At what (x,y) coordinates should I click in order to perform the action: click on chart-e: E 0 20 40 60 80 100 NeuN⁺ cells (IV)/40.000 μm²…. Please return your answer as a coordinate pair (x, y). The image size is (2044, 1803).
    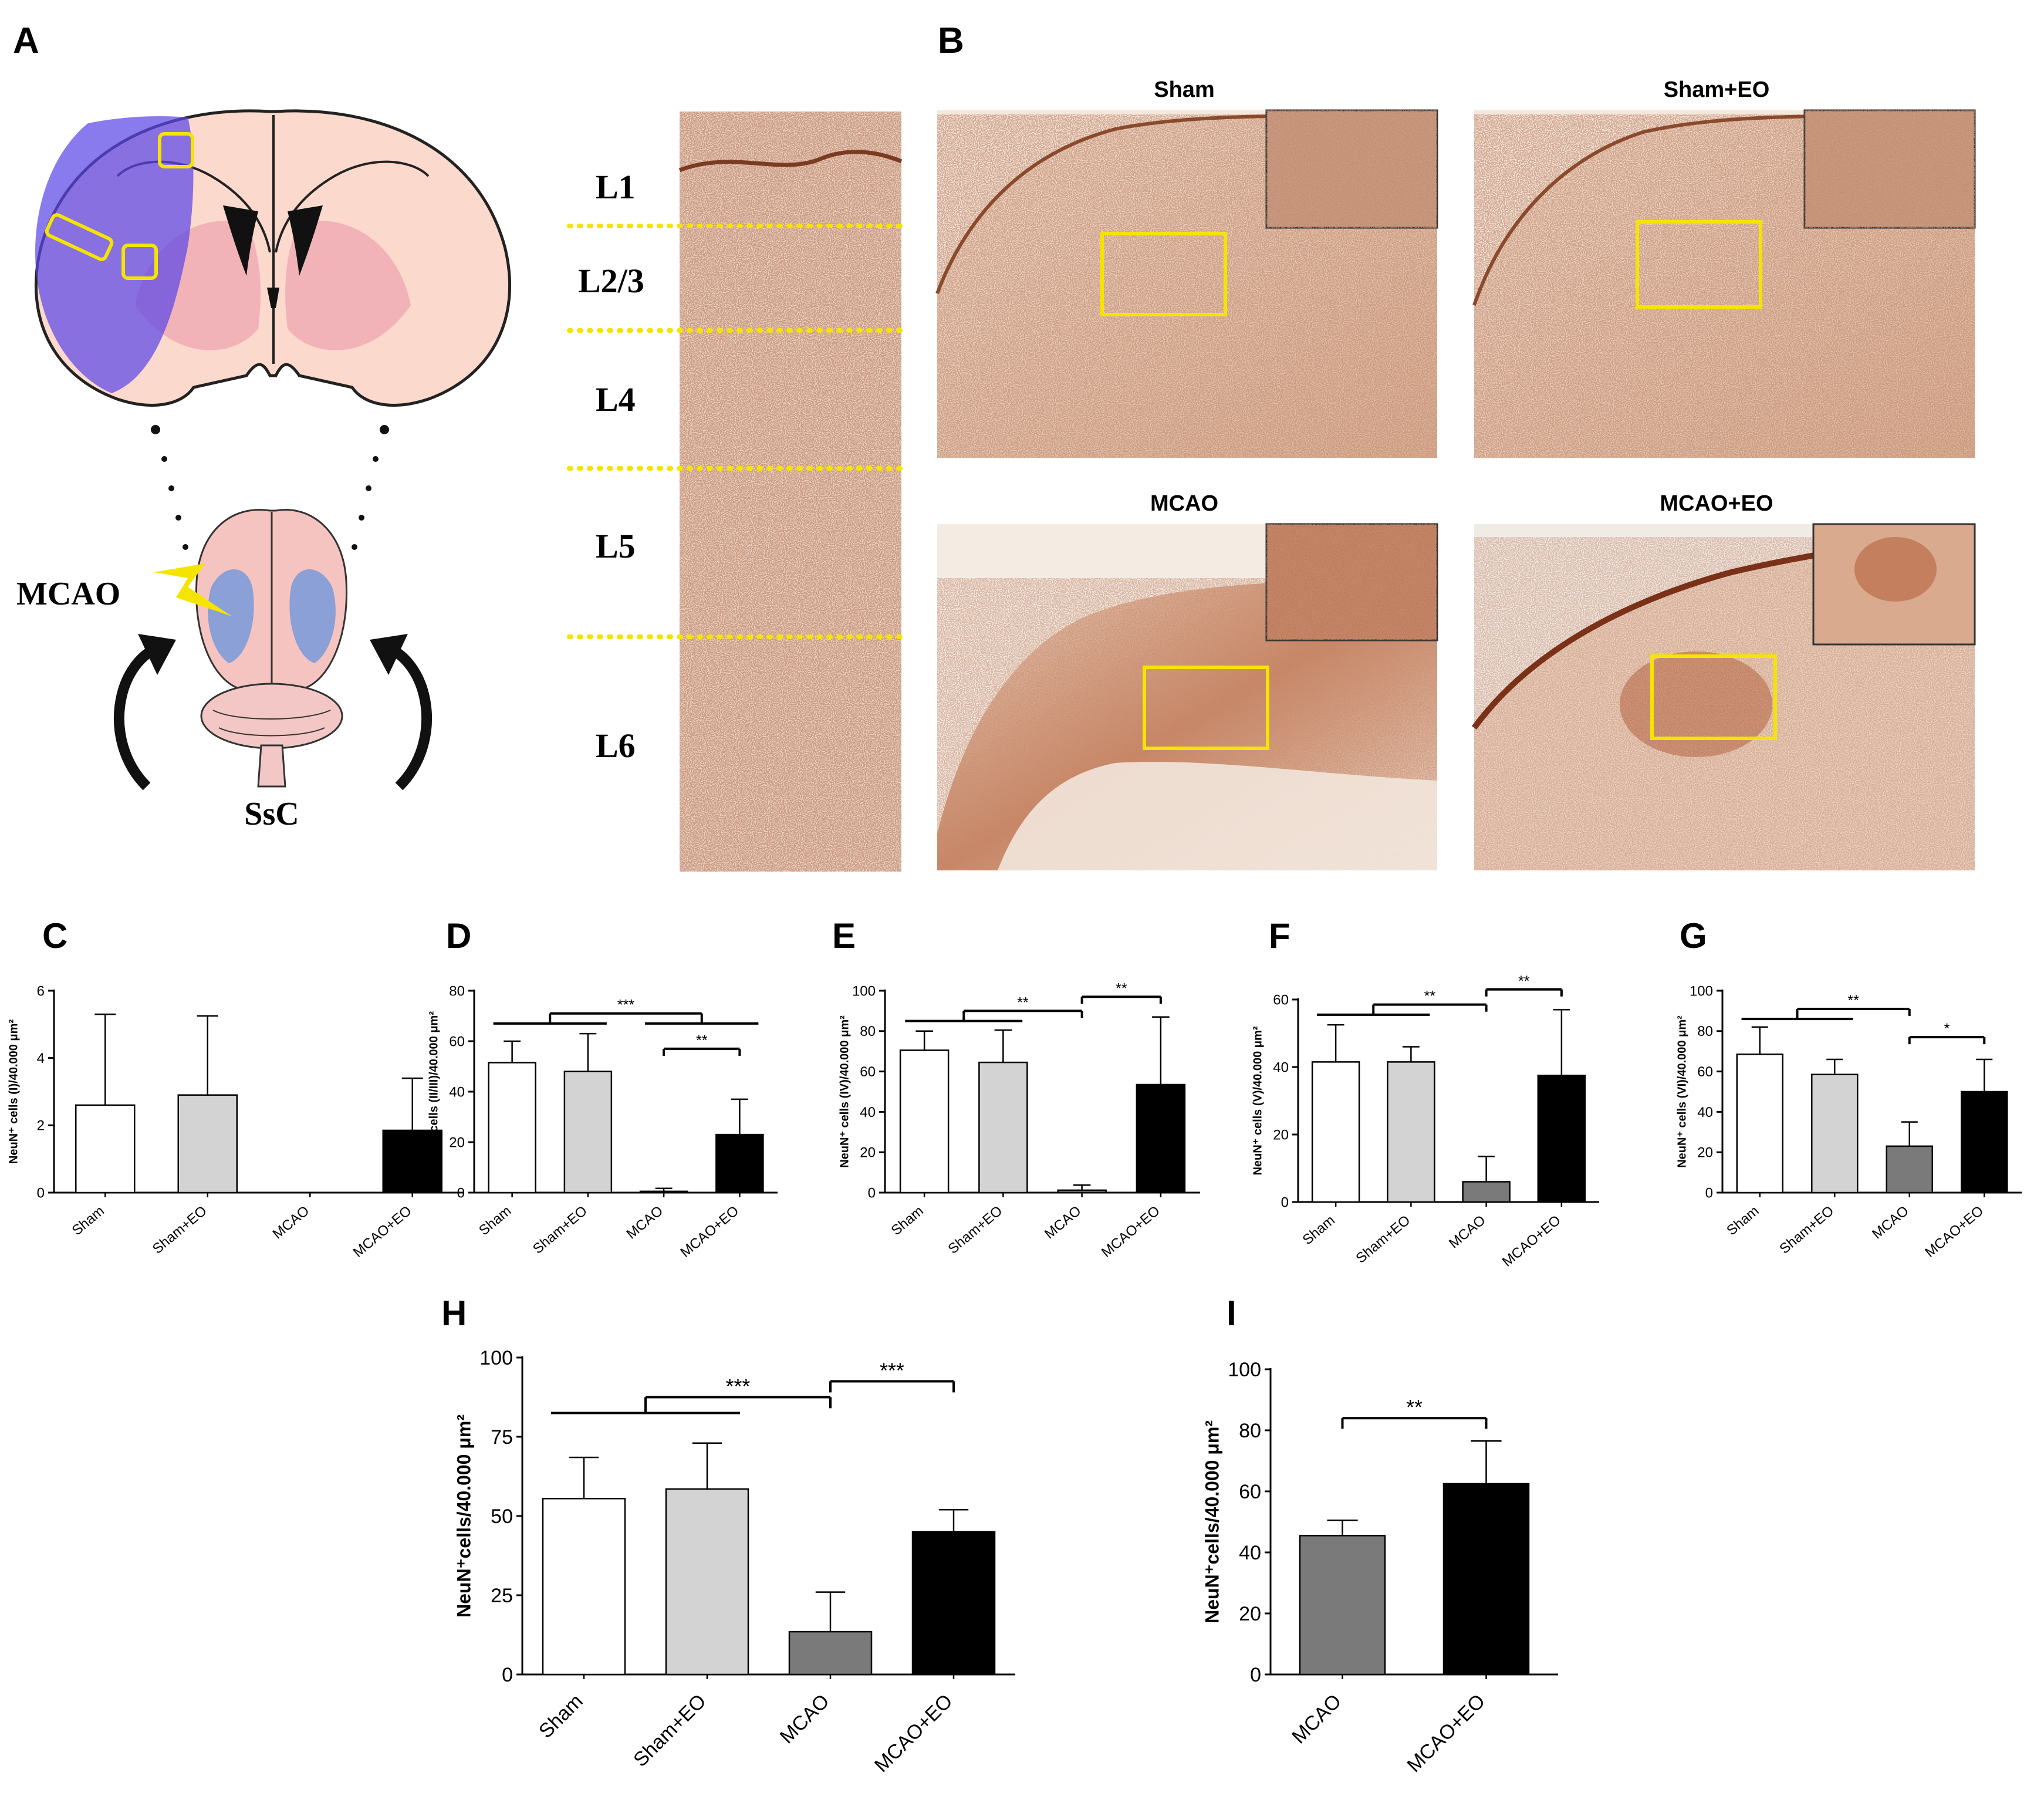
    Looking at the image, I should click on (1016, 1088).